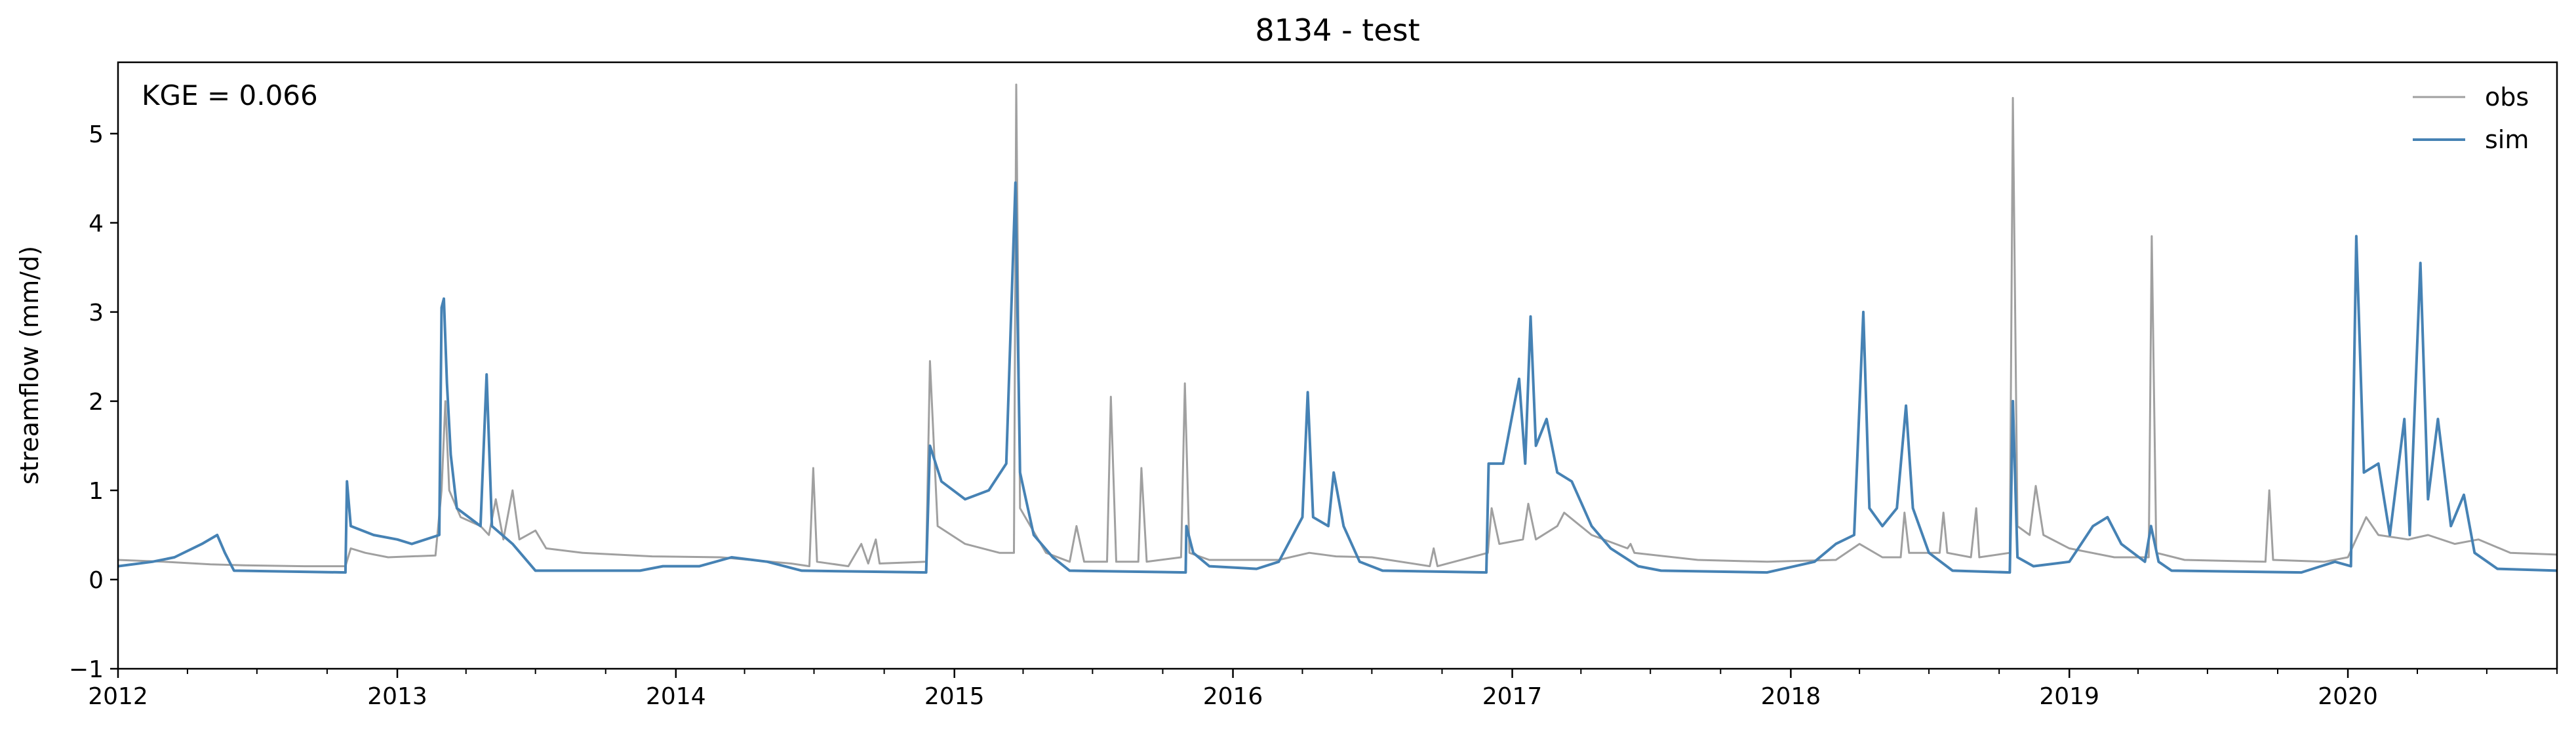 This screenshot has width=2576, height=733. Describe the element at coordinates (676, 696) in the screenshot. I see `x-tick-label: 2014` at that location.